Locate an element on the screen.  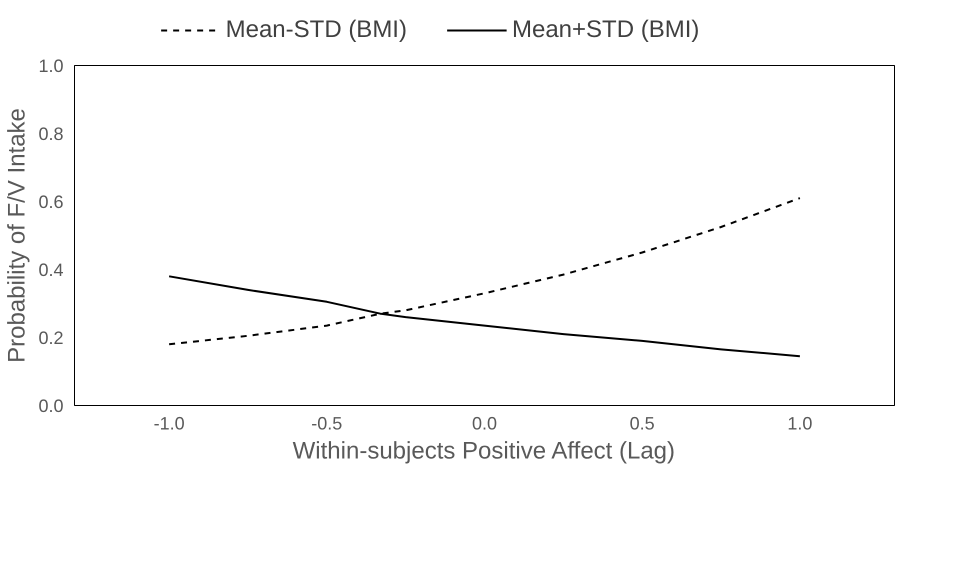
y-tick-label: 0.0 is located at coordinates (51, 406).